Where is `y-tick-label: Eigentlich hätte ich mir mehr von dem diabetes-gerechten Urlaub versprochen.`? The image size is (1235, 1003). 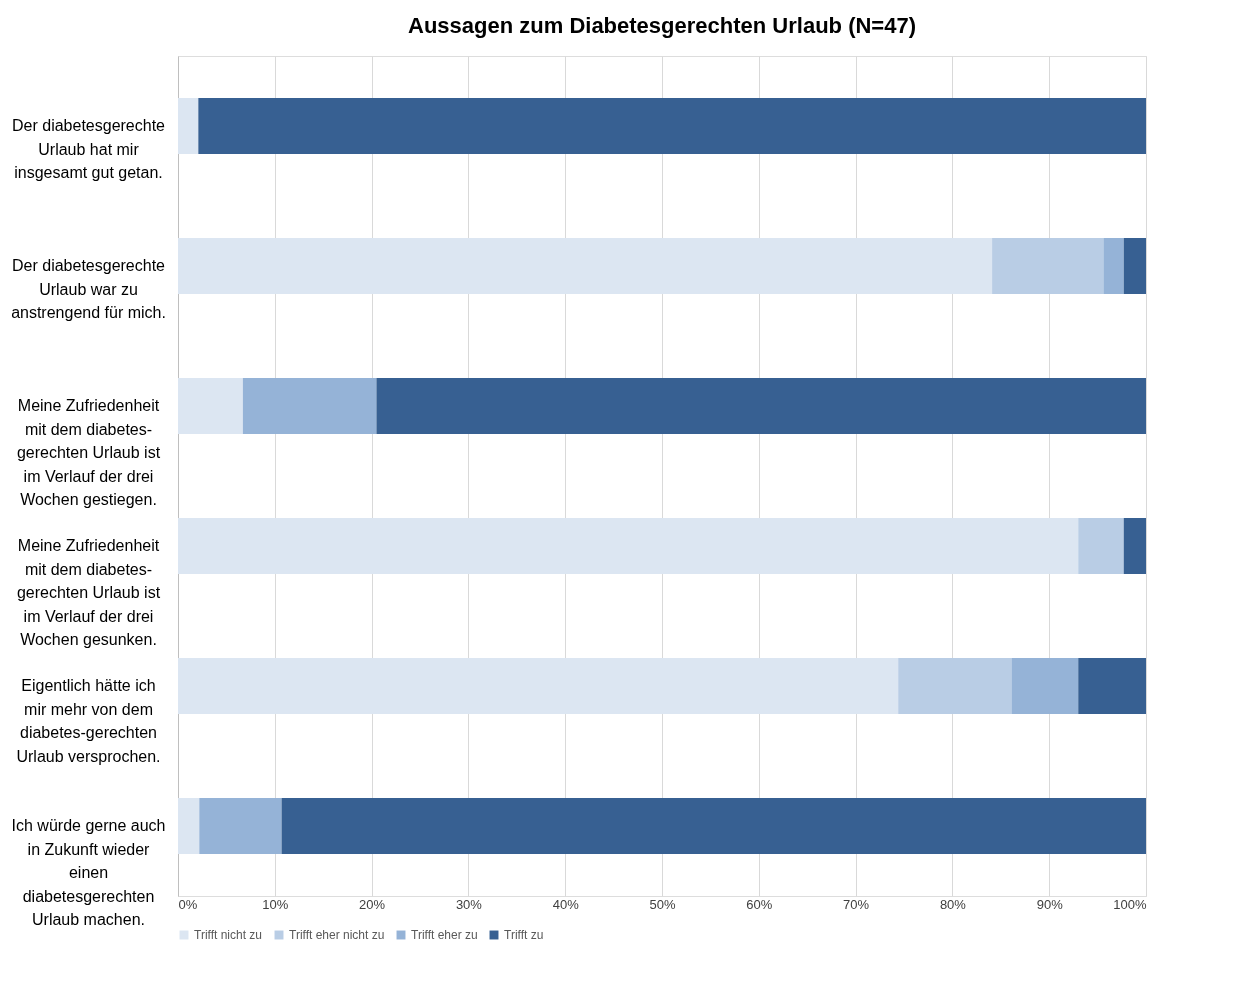
y-tick-label: Eigentlich hätte ich mir mehr von dem diabetes-gerechten Urlaub versprochen. is located at coordinates (88, 721).